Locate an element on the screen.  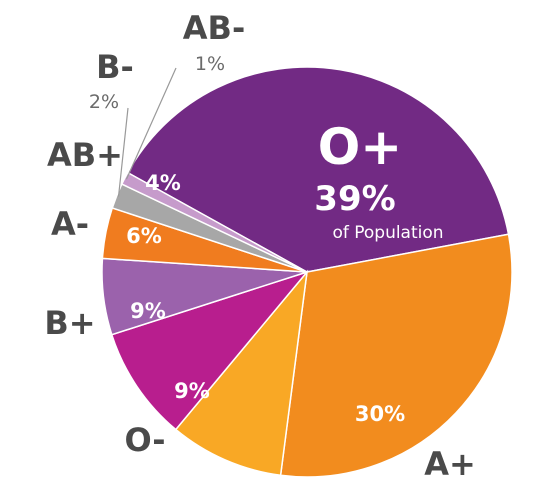
pie-slice-ab-negative is located at coordinates (214, 222).